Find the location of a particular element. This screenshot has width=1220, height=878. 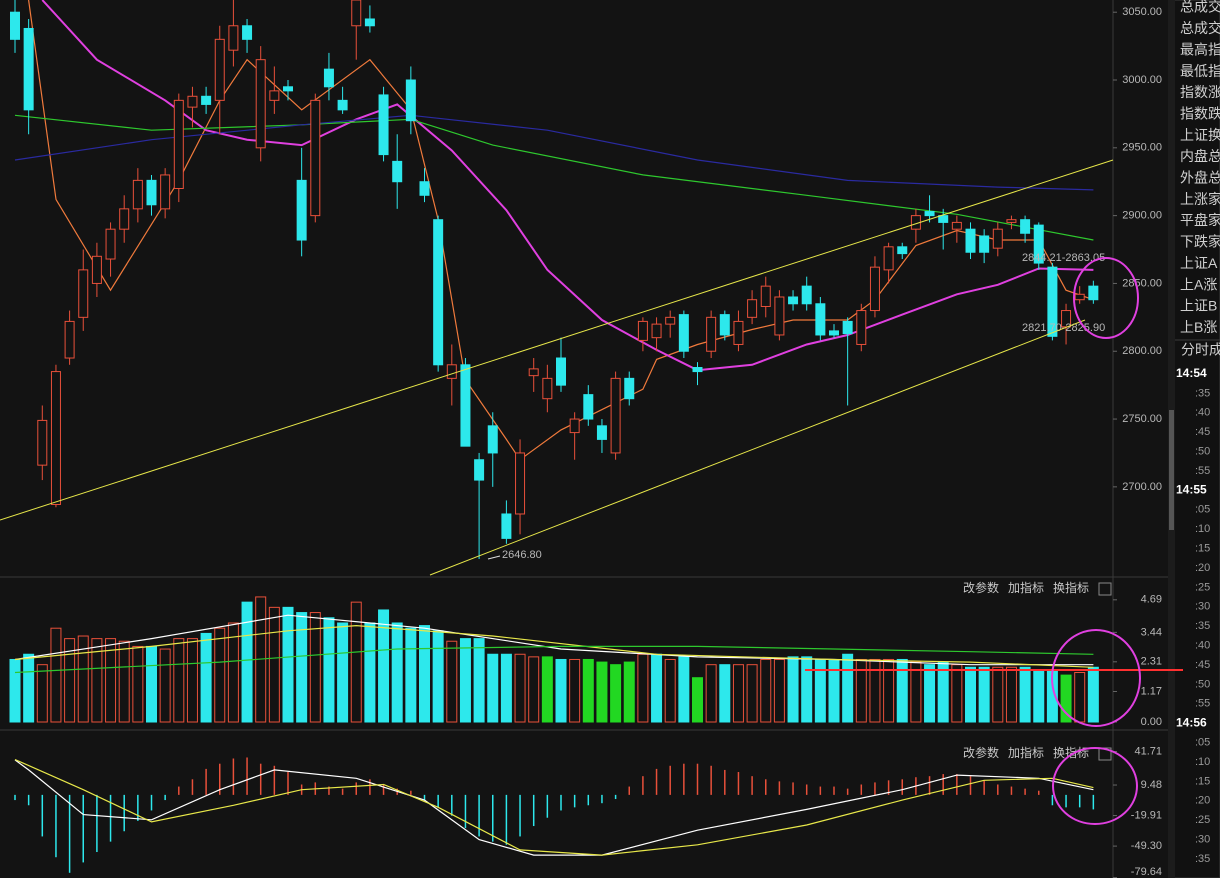

y-tick-label: -49.30 is located at coordinates (1146, 846).